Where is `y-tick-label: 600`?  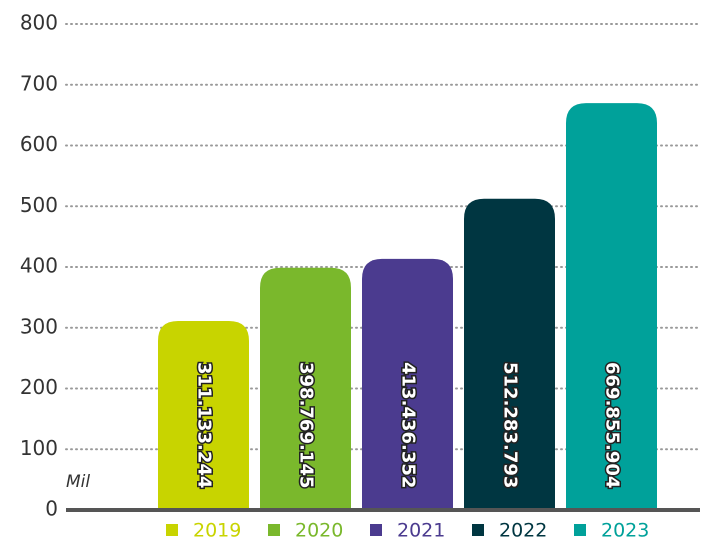 y-tick-label: 600 is located at coordinates (39, 144).